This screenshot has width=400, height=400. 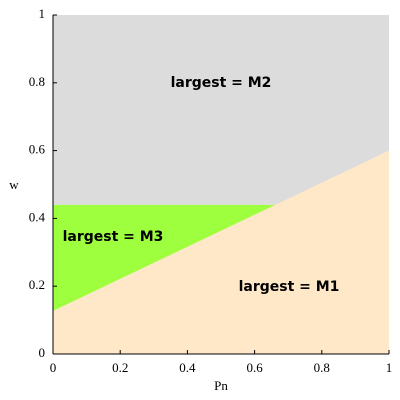 I want to click on x-tick-label: 0.4, so click(x=187, y=367).